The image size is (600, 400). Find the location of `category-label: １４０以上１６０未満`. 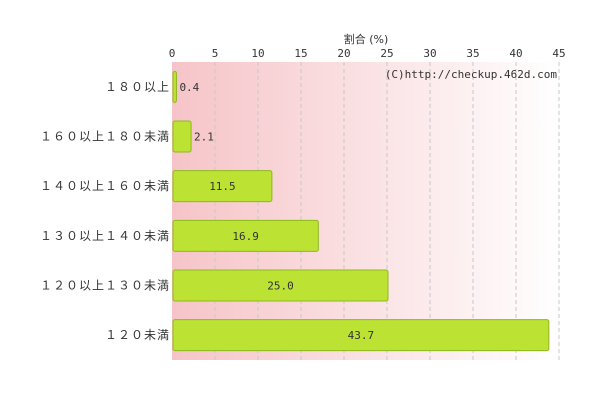

category-label: １４０以上１６０未満 is located at coordinates (105, 186).